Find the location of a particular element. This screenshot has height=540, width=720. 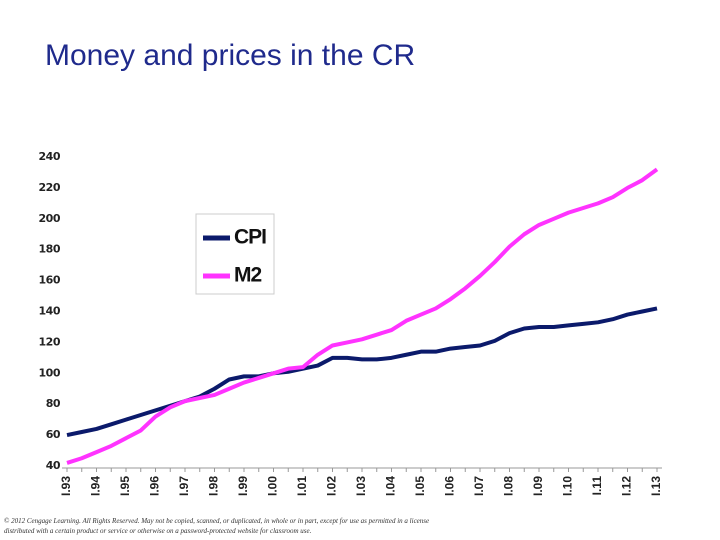

legend-box is located at coordinates (235, 254).